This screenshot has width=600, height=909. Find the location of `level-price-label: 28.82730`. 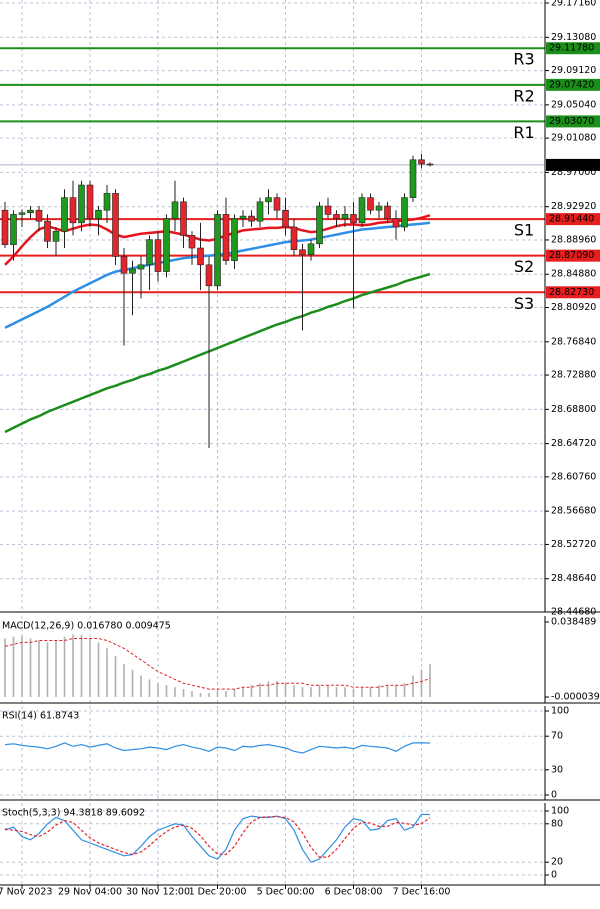

level-price-label: 28.82730 is located at coordinates (571, 292).